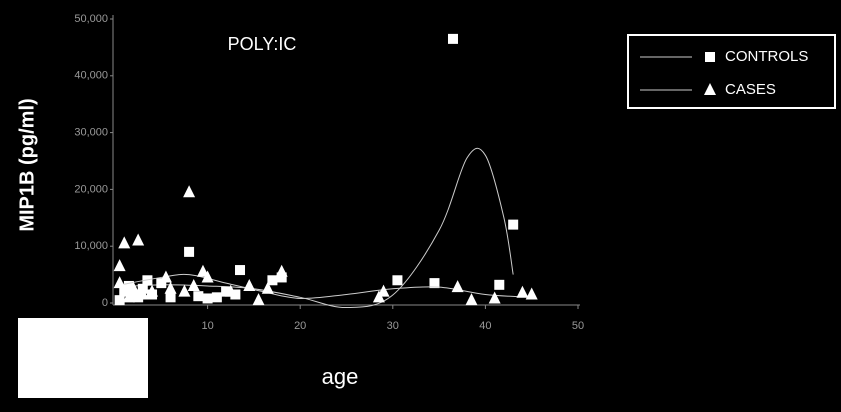  What do you see at coordinates (340, 376) in the screenshot?
I see `x-axis-label: age` at bounding box center [340, 376].